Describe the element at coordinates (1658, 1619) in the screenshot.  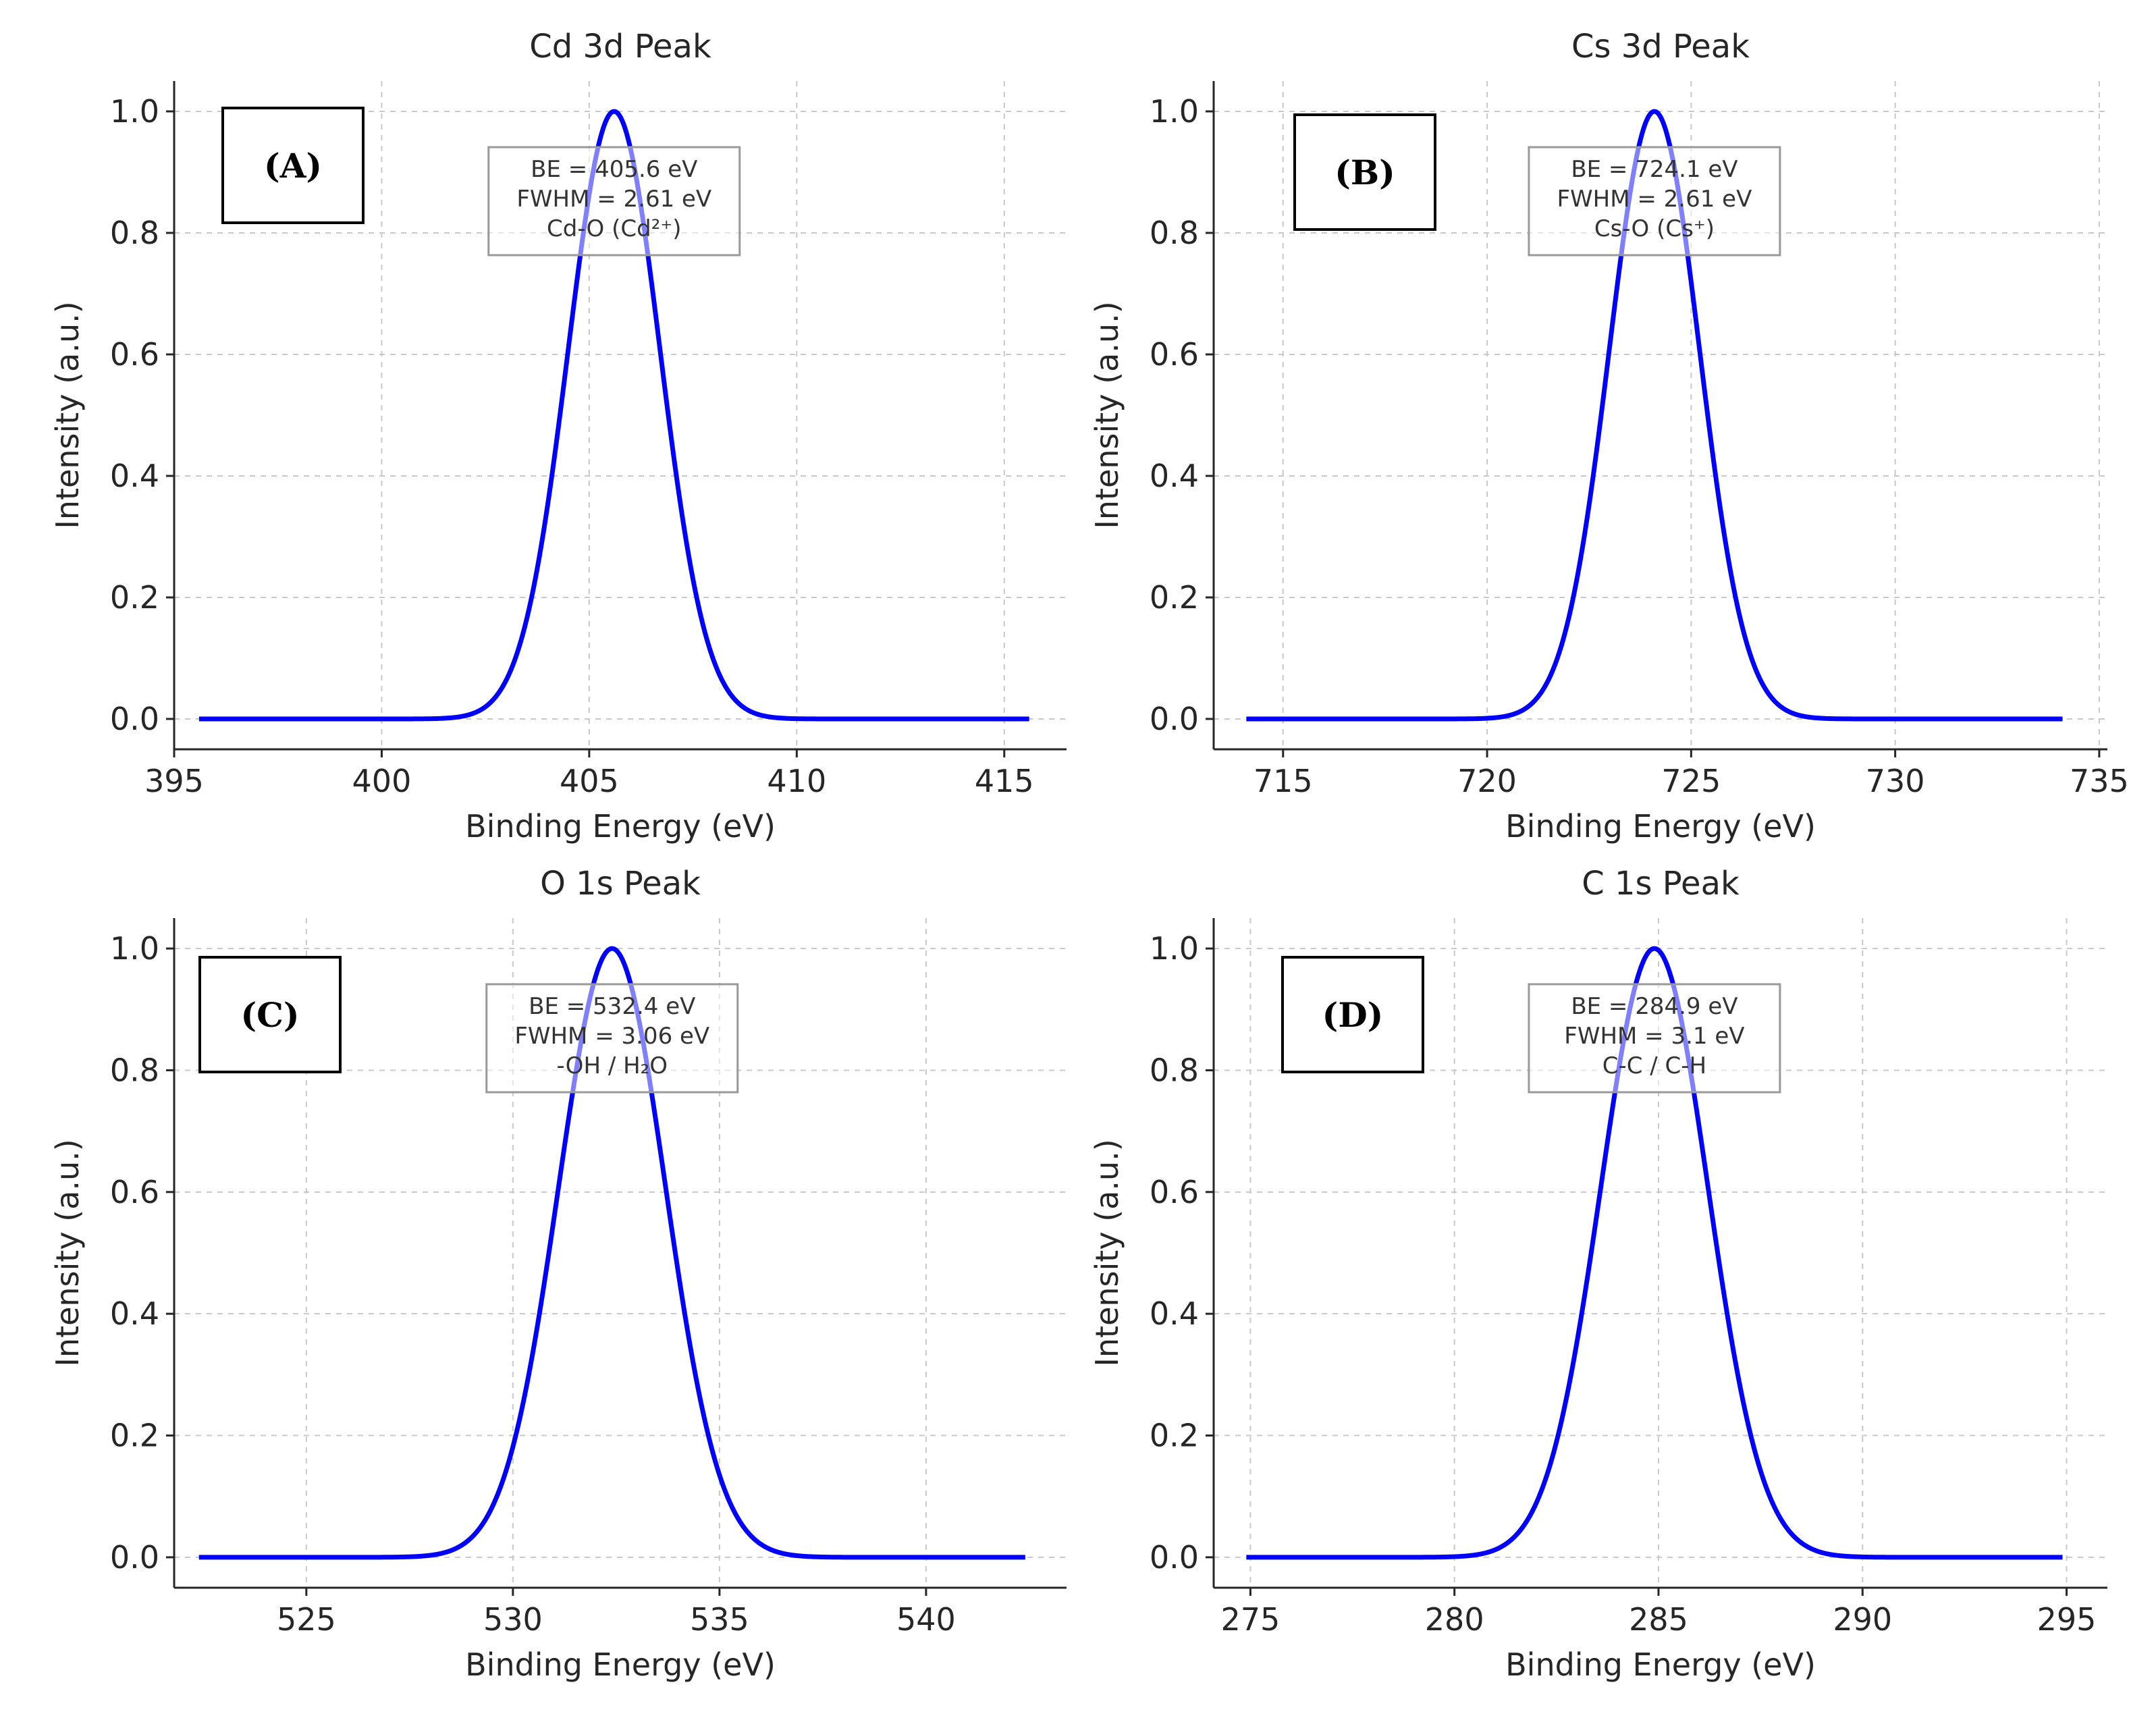
I see `x-tick-label: 285` at that location.